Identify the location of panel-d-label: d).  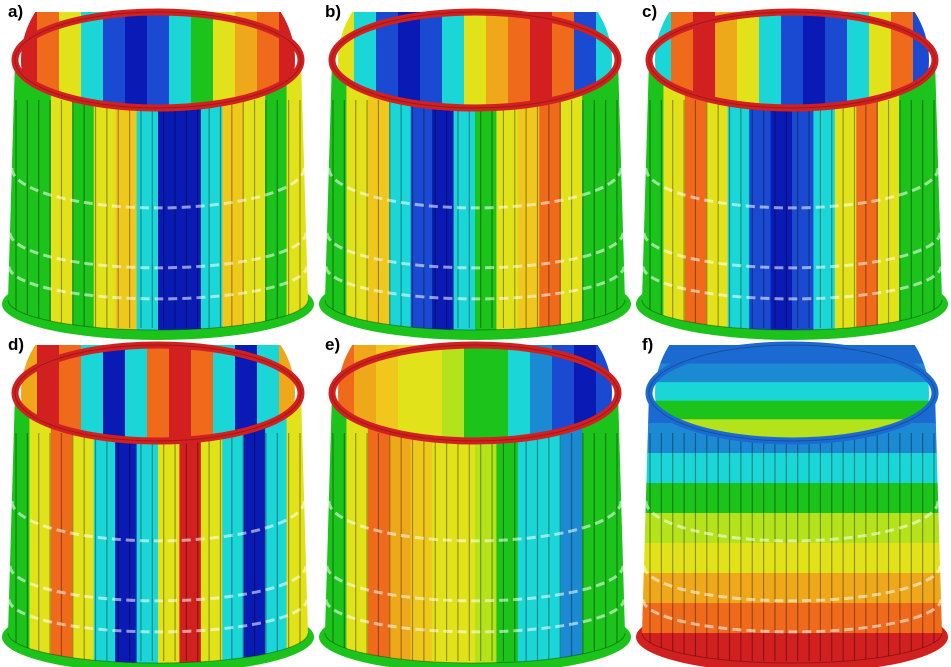
(16, 344).